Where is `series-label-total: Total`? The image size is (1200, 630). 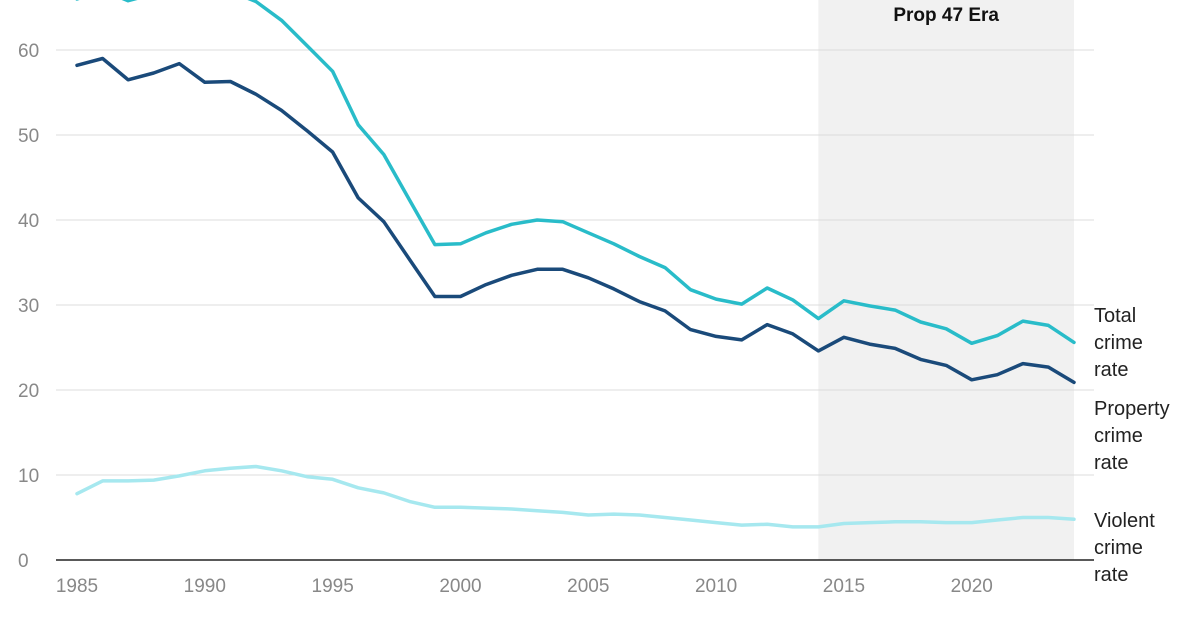
series-label-total: Total is located at coordinates (1115, 316).